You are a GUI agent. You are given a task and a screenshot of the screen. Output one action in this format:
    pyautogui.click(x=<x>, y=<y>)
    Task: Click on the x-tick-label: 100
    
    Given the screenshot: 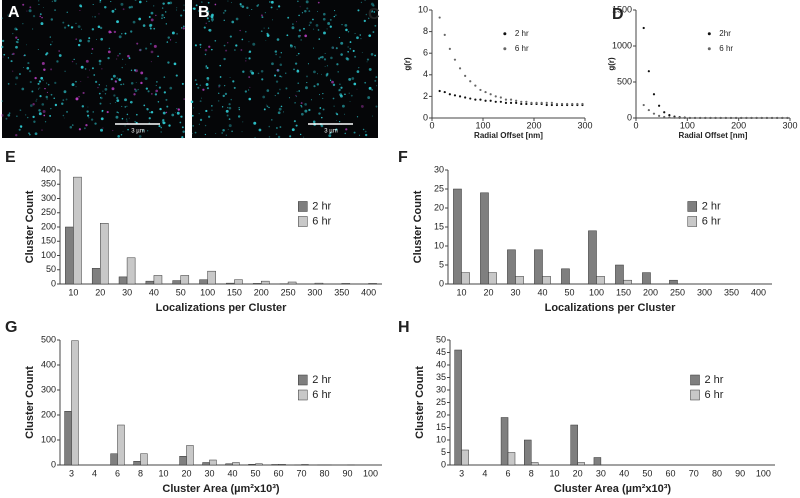 What is the action you would take?
    pyautogui.click(x=370, y=473)
    